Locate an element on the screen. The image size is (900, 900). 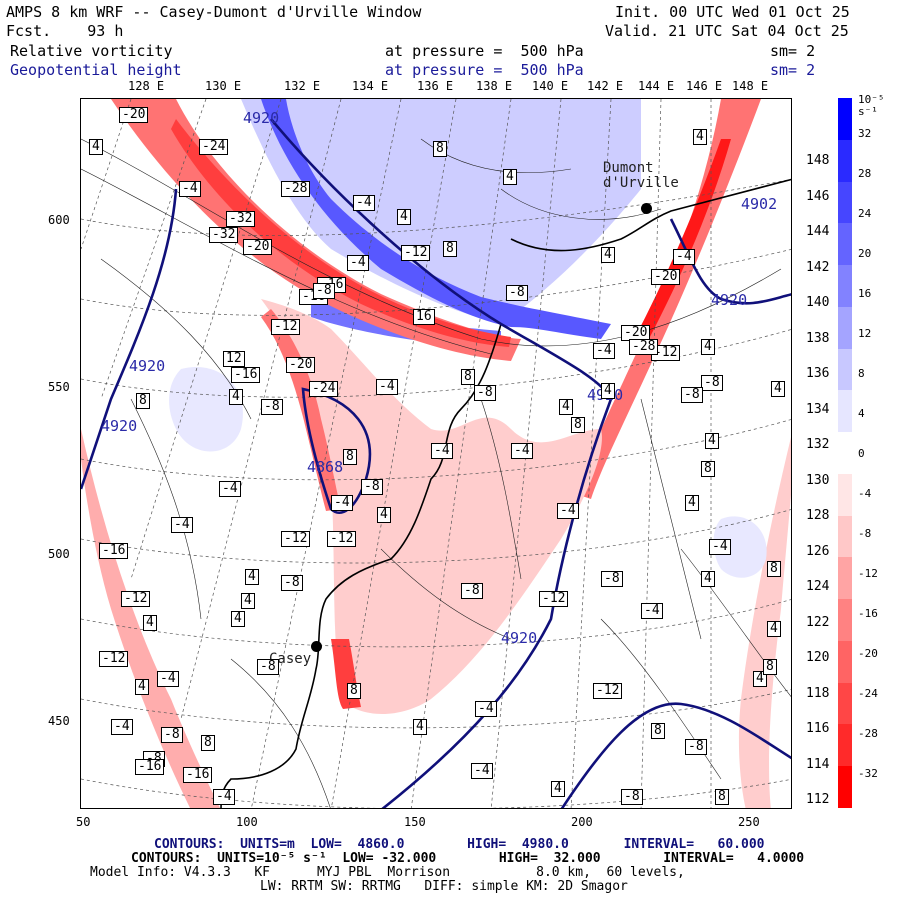
x-tick-label: 200 is located at coordinates (582, 822).